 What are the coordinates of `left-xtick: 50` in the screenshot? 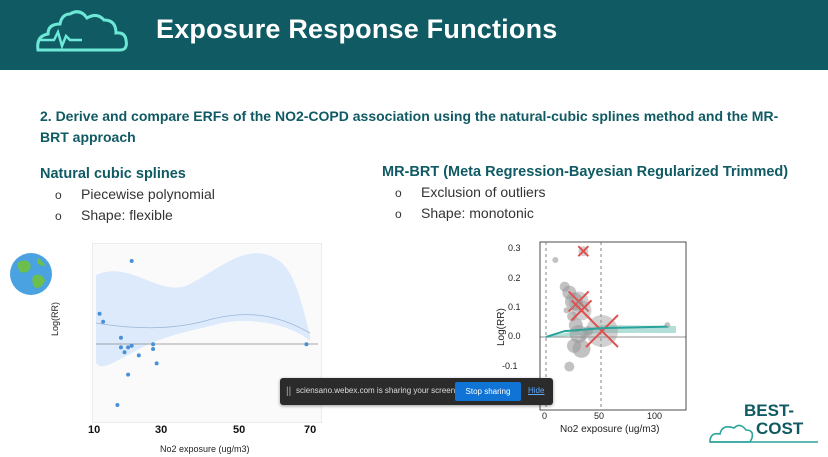 It's located at (239, 430).